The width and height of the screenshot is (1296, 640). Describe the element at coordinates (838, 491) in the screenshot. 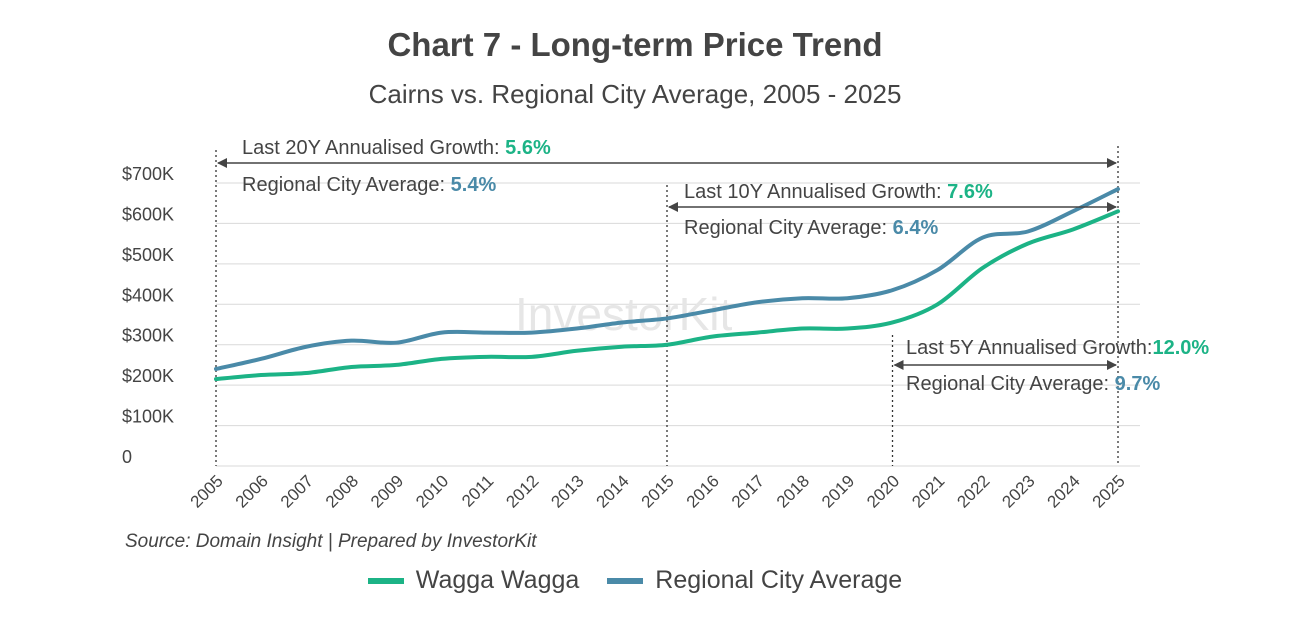

I see `x-tick-label: 2019` at that location.